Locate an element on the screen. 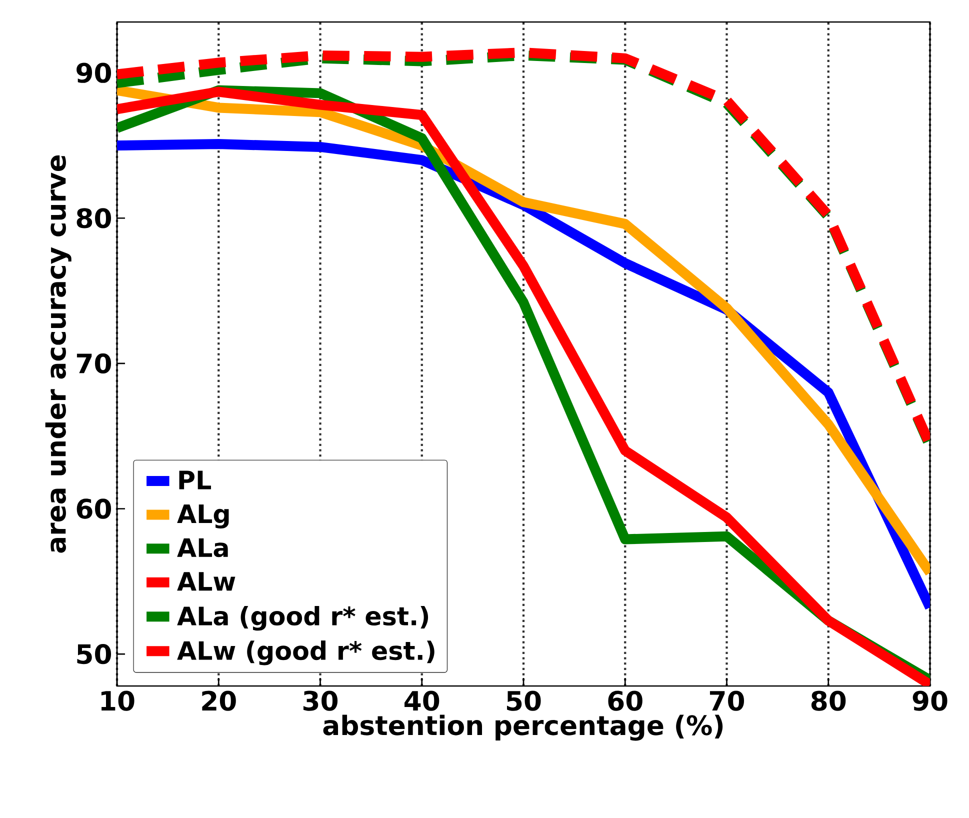 The width and height of the screenshot is (969, 818). legend-label: ALw is located at coordinates (206, 581).